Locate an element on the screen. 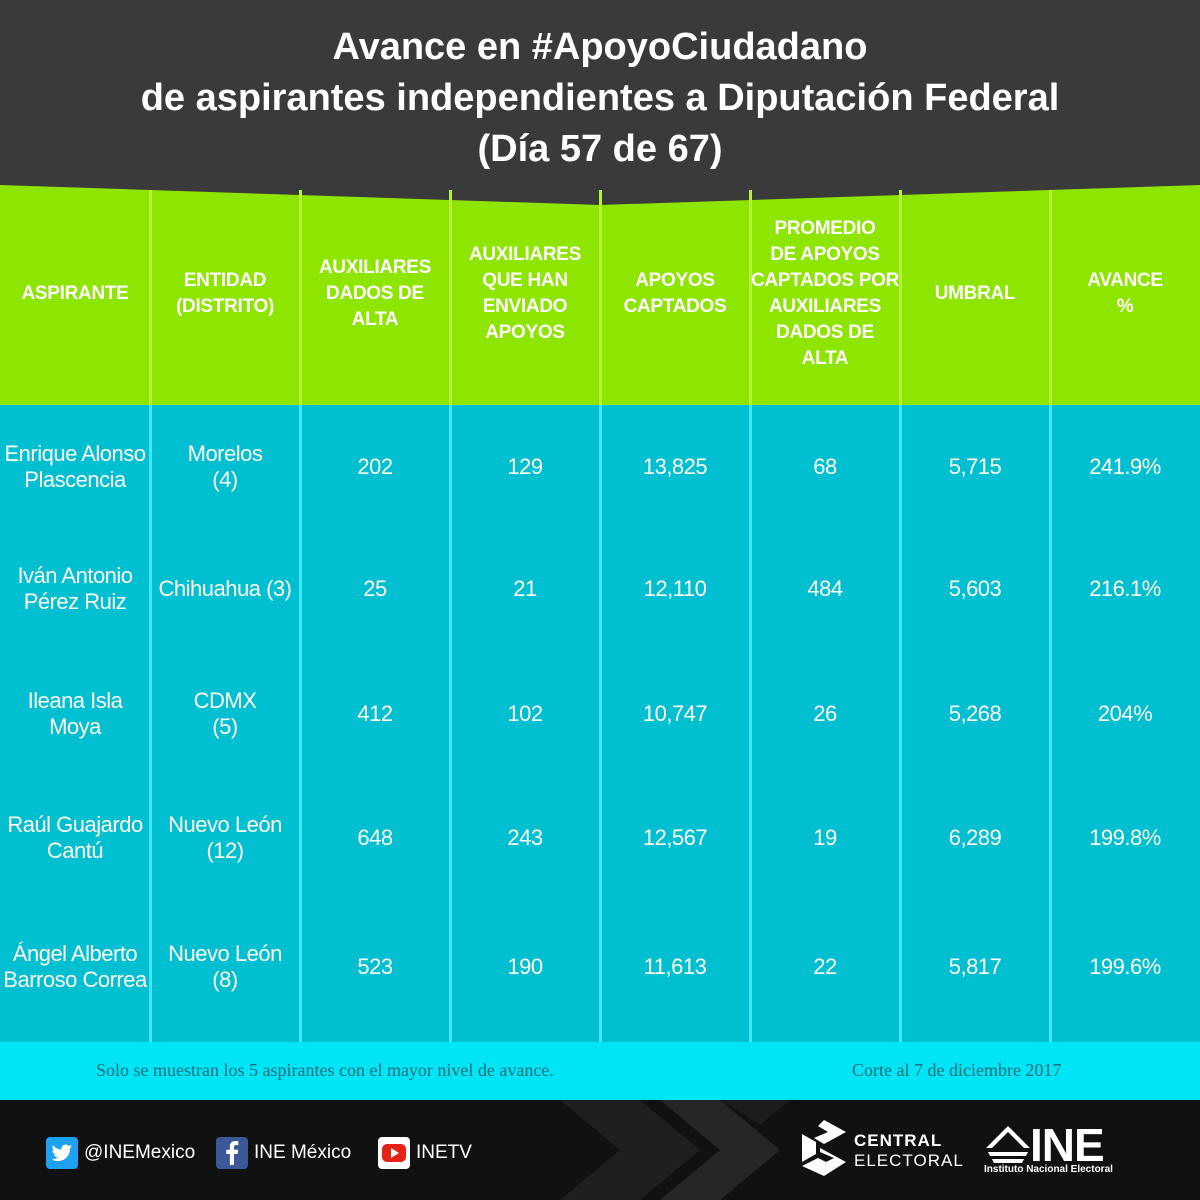 This screenshot has width=1200, height=1200. title-line-1: Avance en #ApoyoCiudadano is located at coordinates (600, 47).